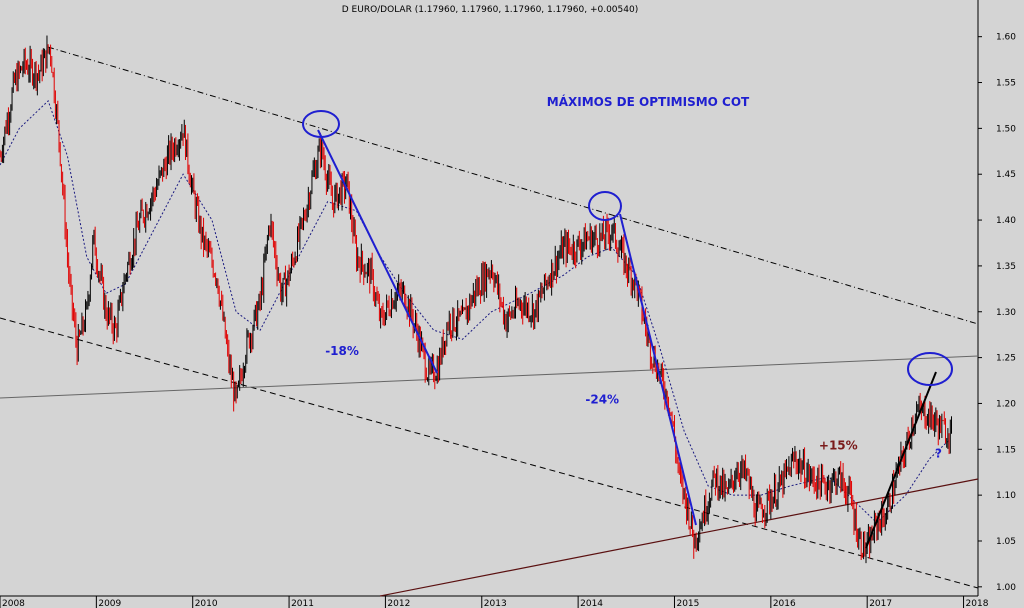  Describe the element at coordinates (901, 460) in the screenshot. I see `rally-2017-line` at that location.